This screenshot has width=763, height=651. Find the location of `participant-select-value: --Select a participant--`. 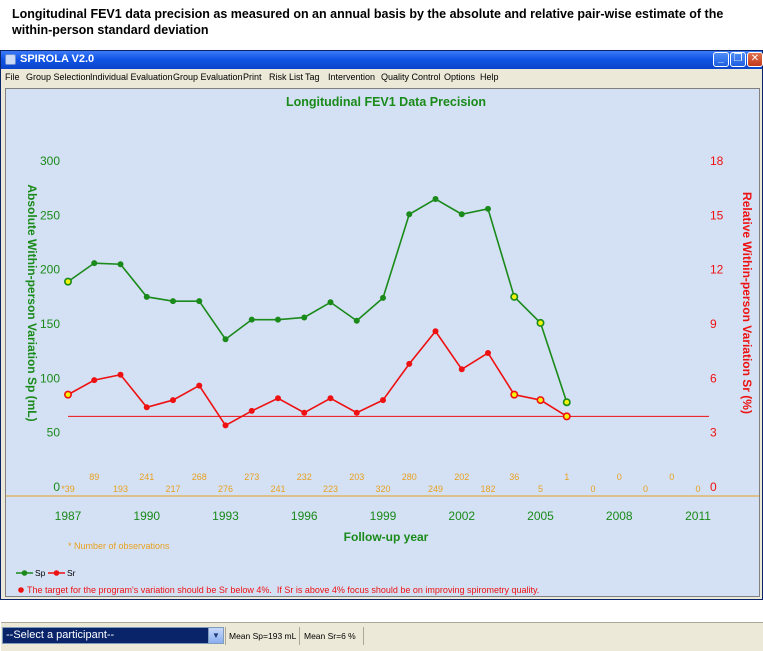

participant-select-value: --Select a participant-- is located at coordinates (60, 635).